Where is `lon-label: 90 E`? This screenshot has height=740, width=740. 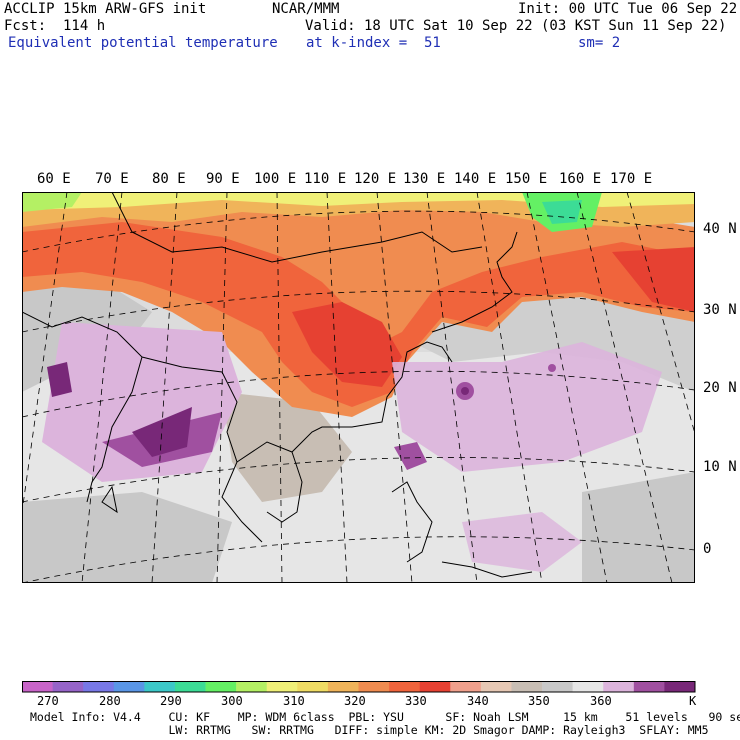 lon-label: 90 E is located at coordinates (223, 179).